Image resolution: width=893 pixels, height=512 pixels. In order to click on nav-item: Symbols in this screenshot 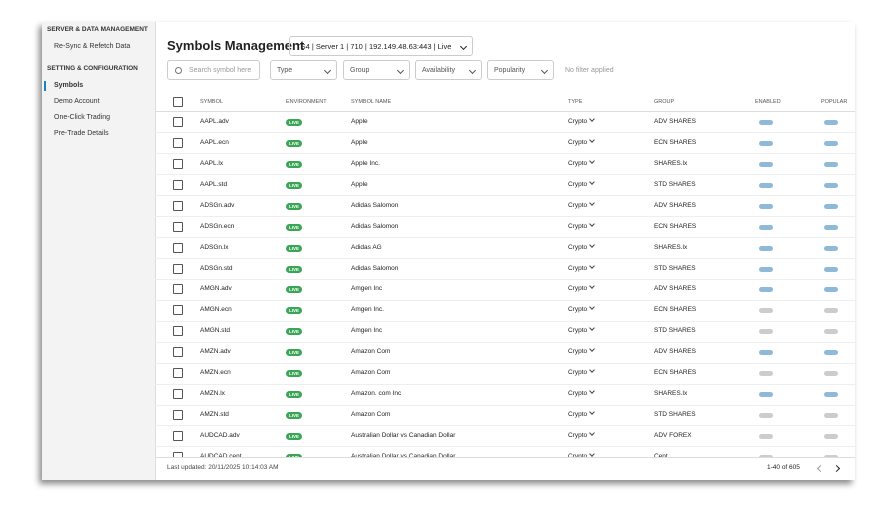, I will do `click(69, 85)`.